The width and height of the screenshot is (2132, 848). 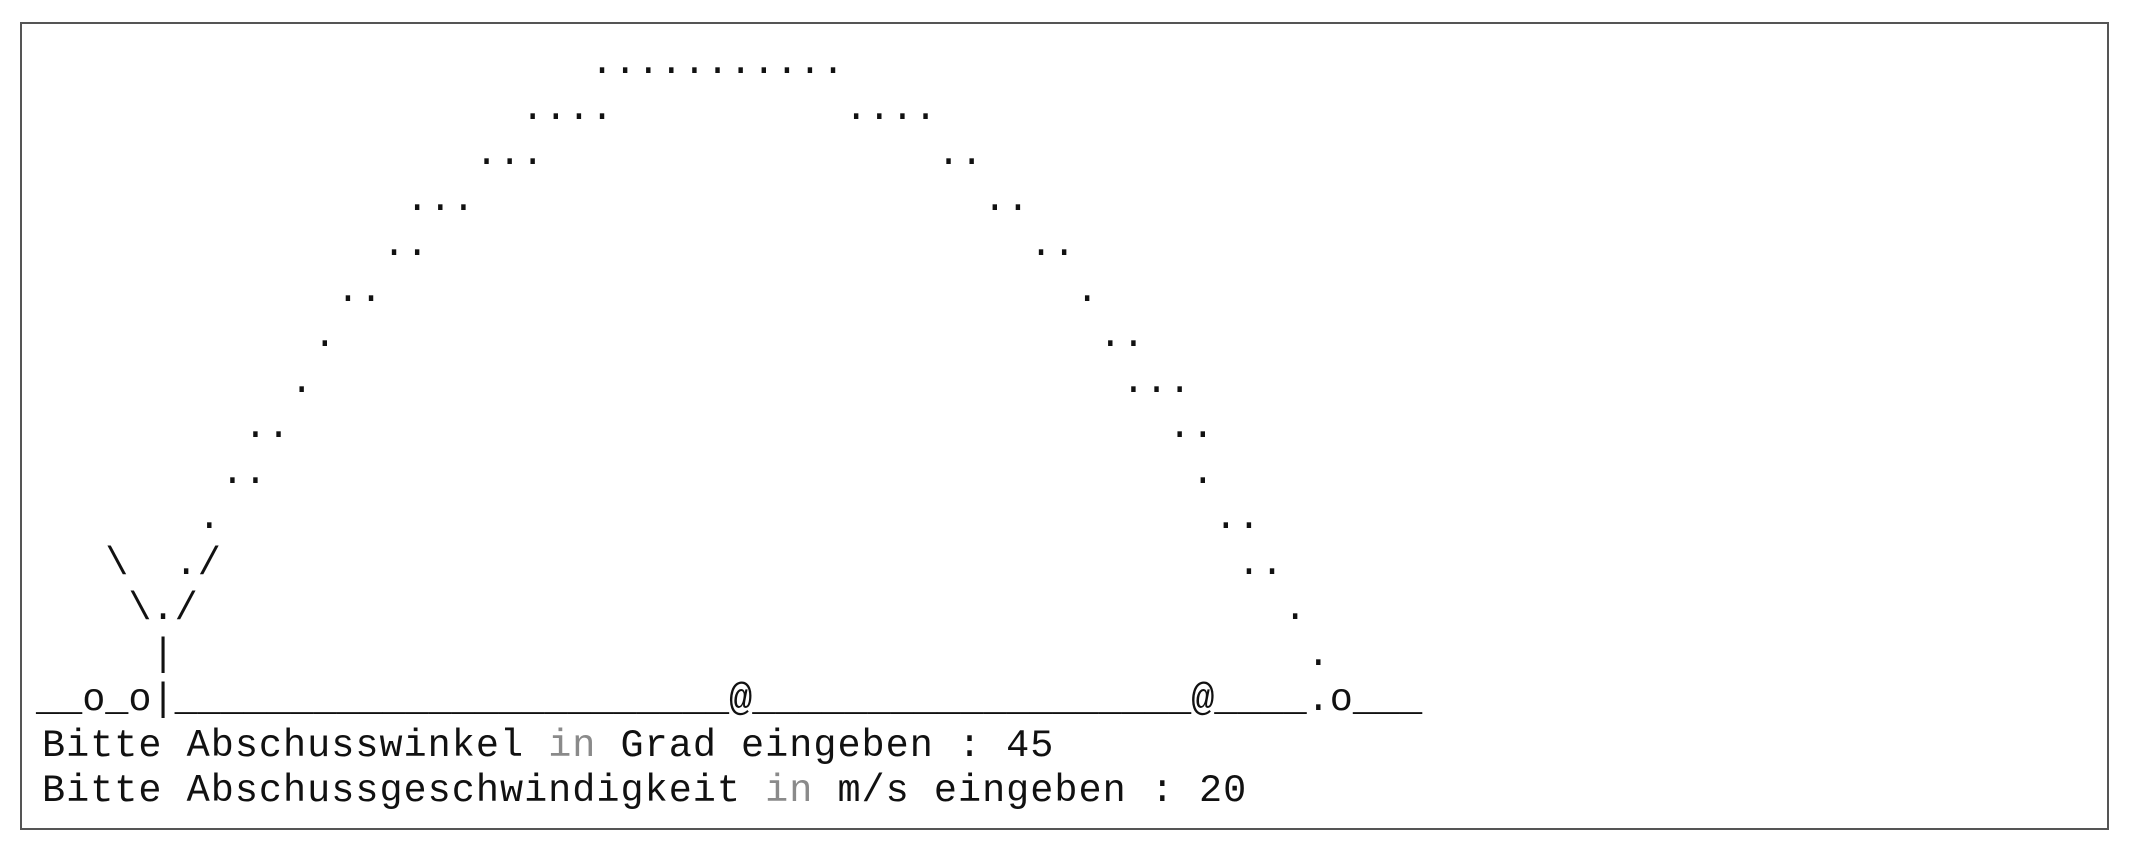 What do you see at coordinates (660, 563) in the screenshot?
I see `ascii-line: \ ./ ..` at bounding box center [660, 563].